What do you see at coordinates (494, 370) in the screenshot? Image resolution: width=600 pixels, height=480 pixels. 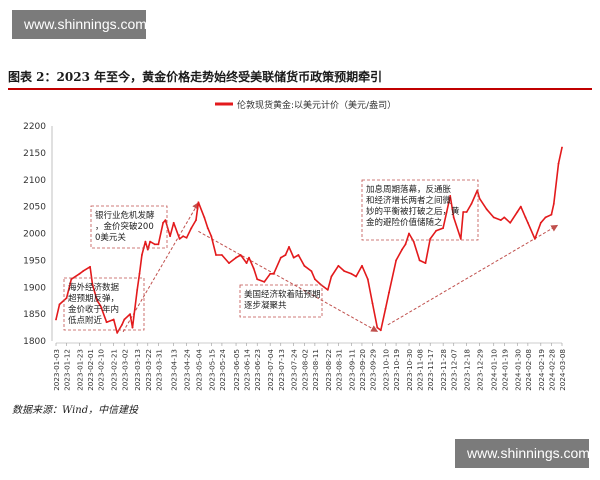 I see `x-tick-label: 2024-01-10` at bounding box center [494, 370].